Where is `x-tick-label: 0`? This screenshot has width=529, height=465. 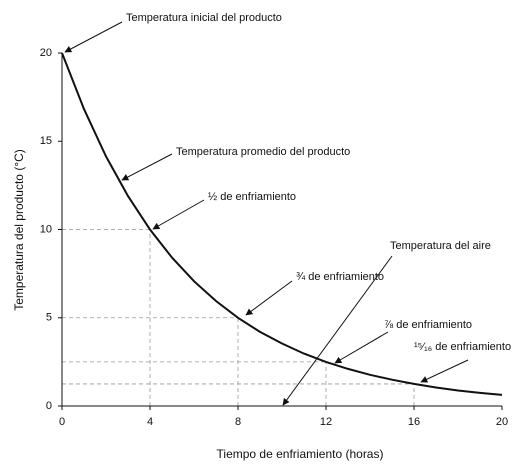 x-tick-label: 0 is located at coordinates (62, 422).